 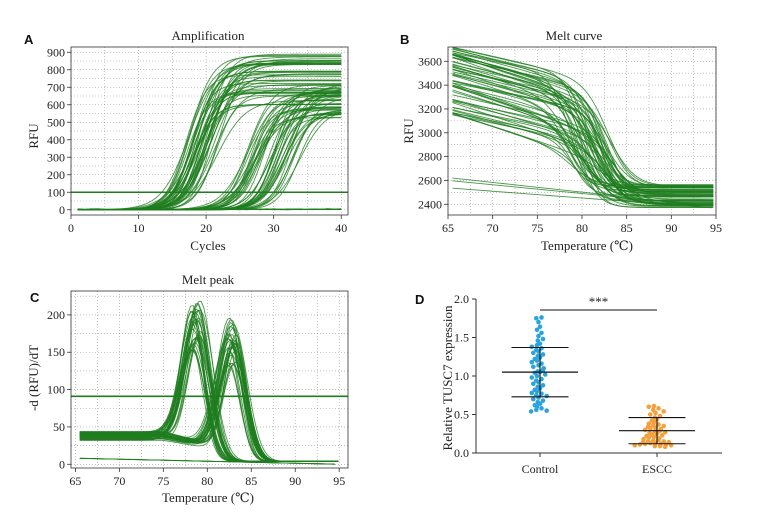 What do you see at coordinates (207, 245) in the screenshot?
I see `amplification-xlabel: Cycles` at bounding box center [207, 245].